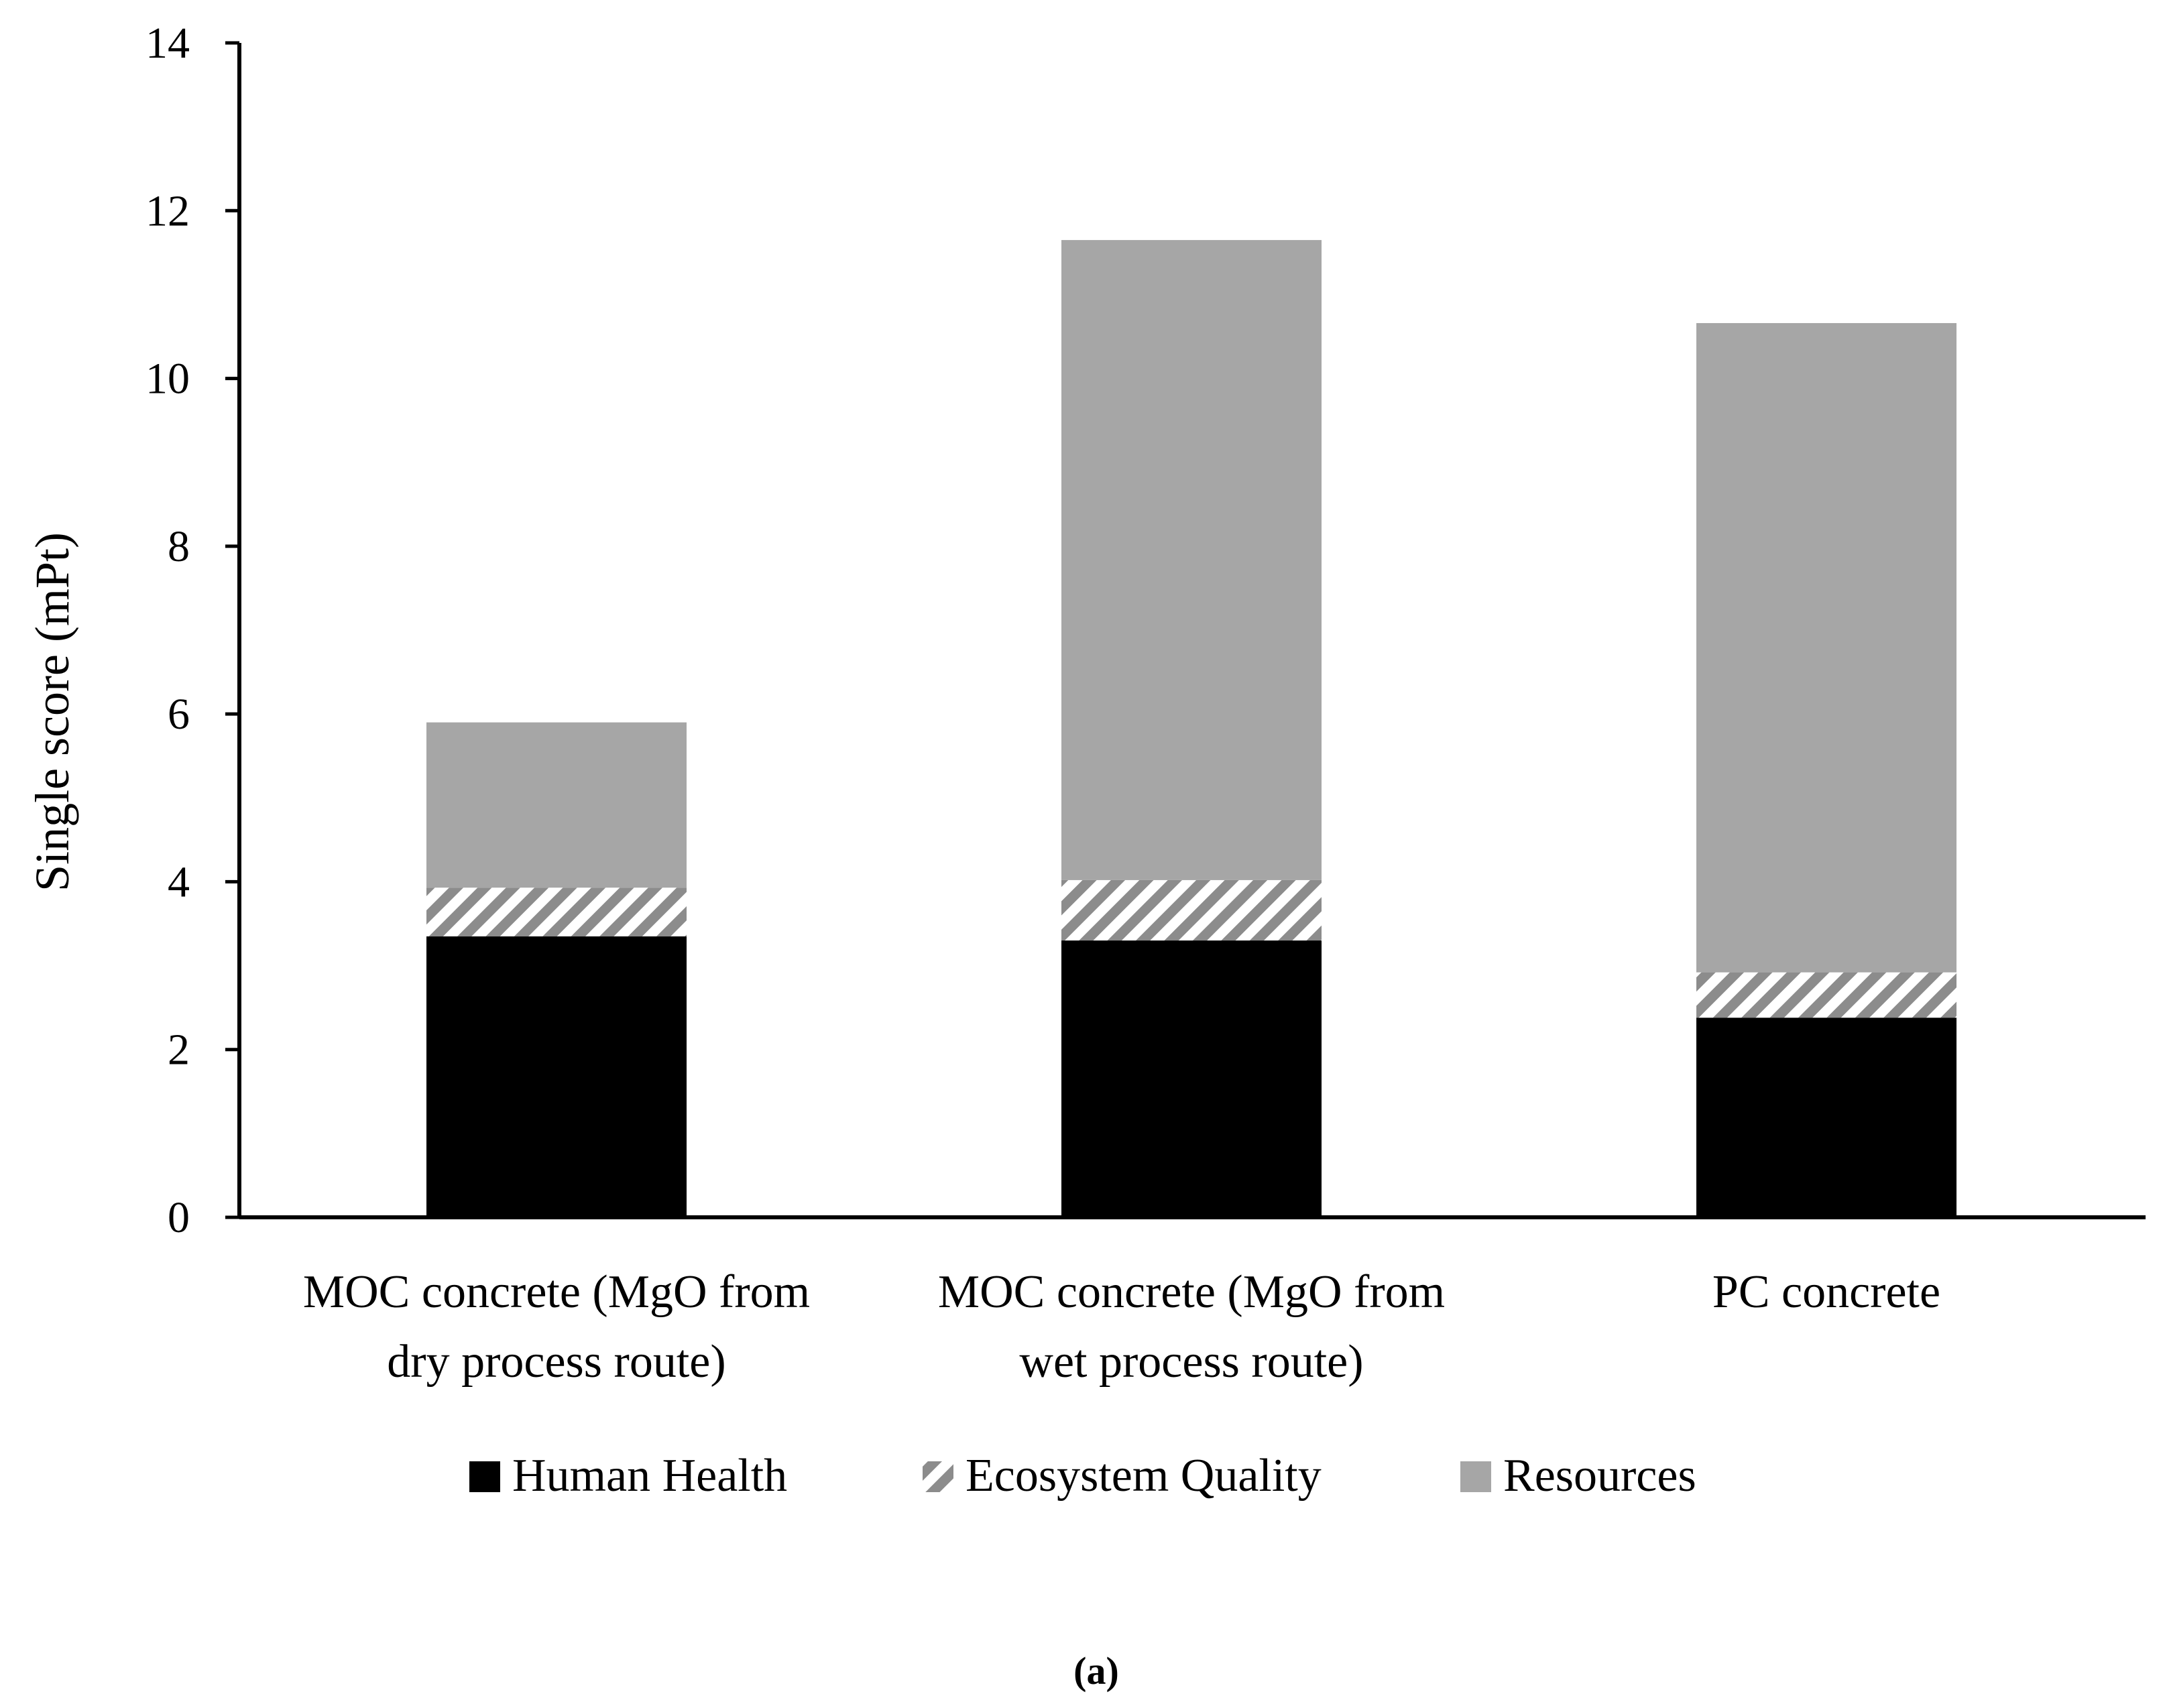 Image resolution: width=2161 pixels, height=1708 pixels. I want to click on x-category-label: MOC concrete (MgO from dry process route), so click(556, 1327).